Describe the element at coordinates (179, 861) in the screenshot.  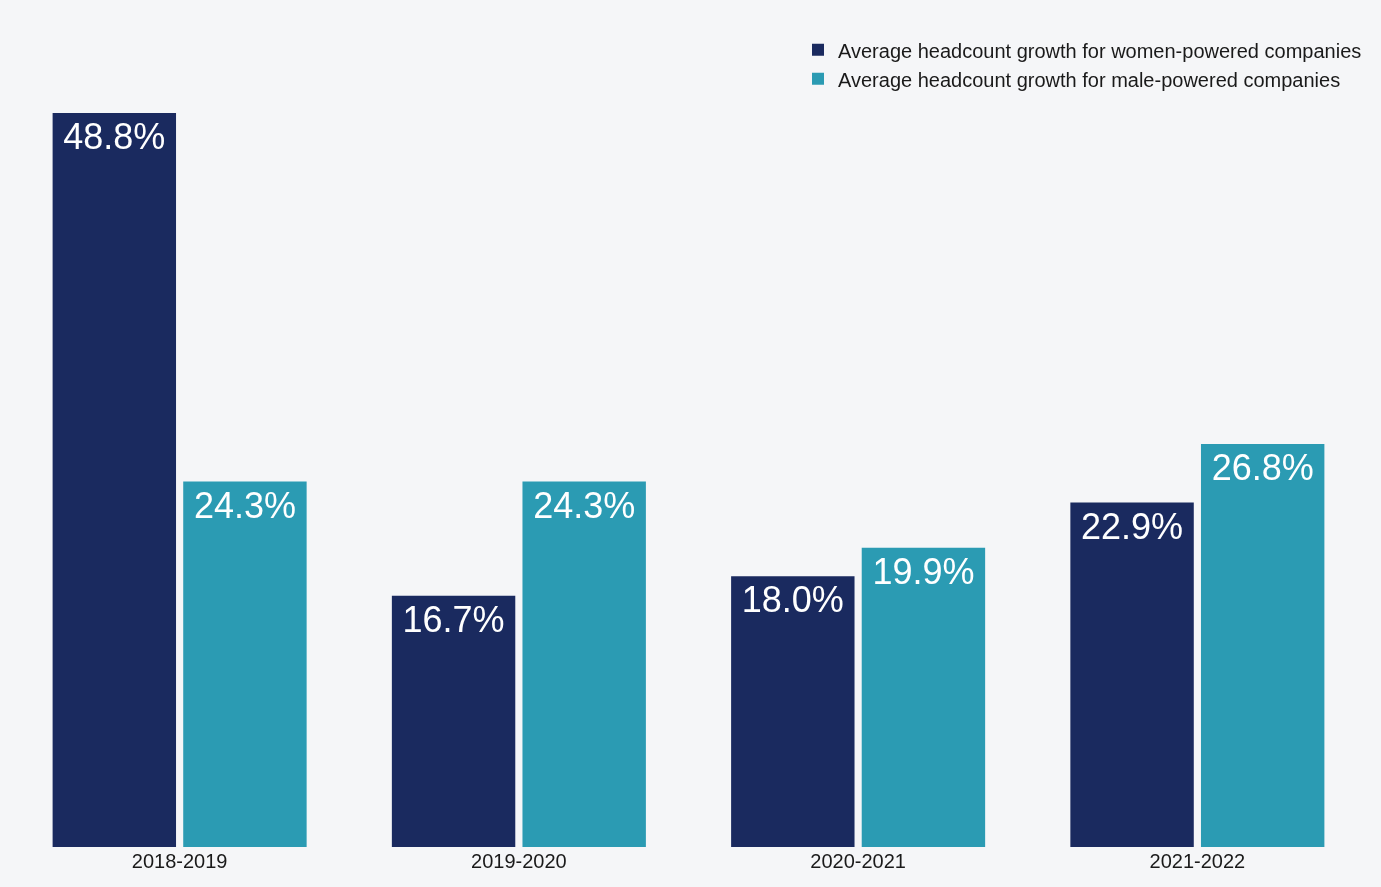
I see `x-tick-label: 2018-2019` at that location.